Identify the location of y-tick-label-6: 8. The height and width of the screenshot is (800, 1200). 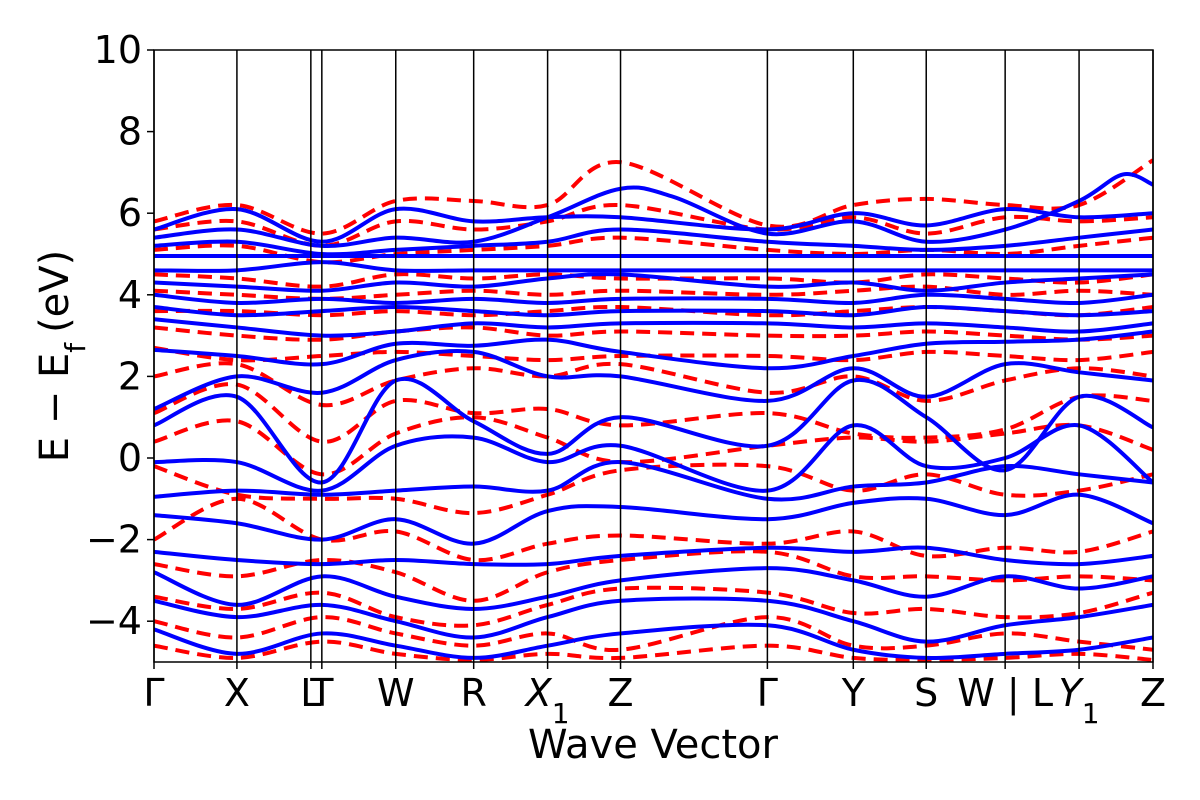
(130, 132).